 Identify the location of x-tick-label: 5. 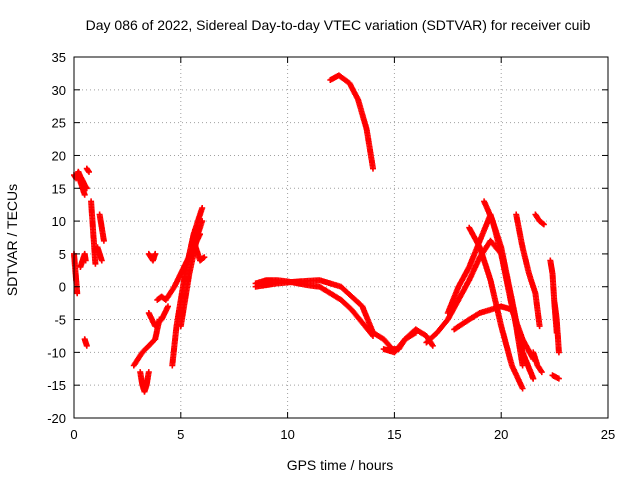
(180, 434).